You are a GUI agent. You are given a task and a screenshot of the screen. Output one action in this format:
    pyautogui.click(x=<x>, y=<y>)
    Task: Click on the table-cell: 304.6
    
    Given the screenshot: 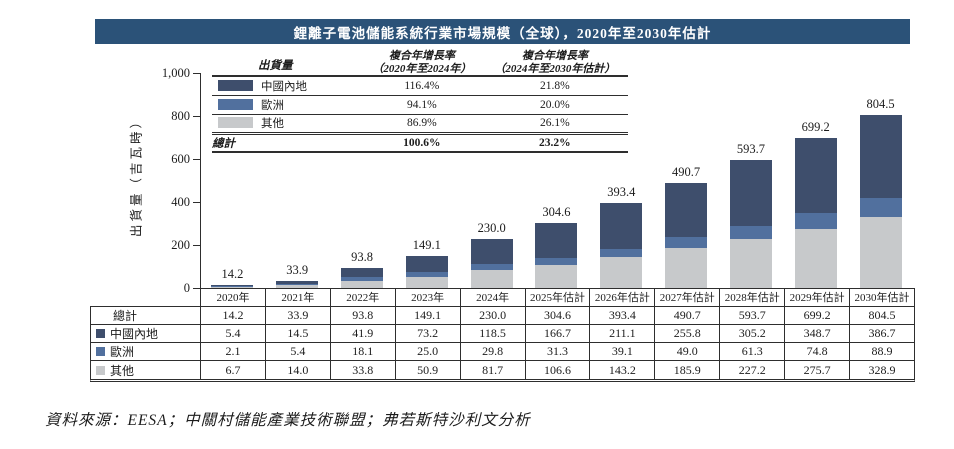 What is the action you would take?
    pyautogui.click(x=558, y=315)
    